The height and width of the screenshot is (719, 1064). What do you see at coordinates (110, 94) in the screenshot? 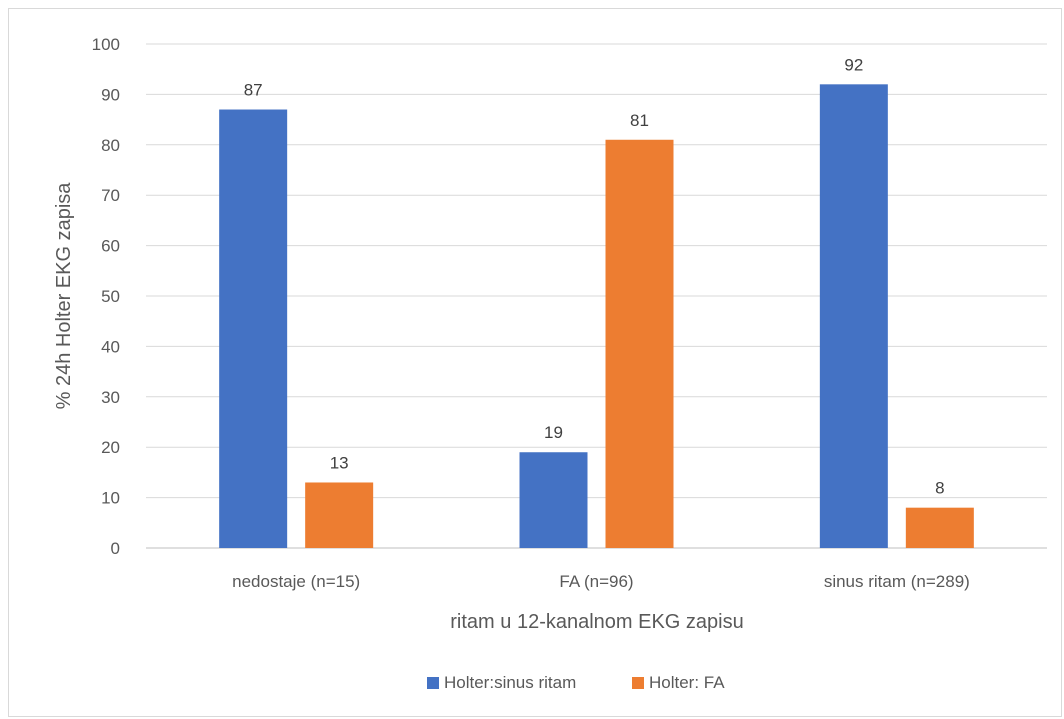
I see `y-tick-label: 90` at bounding box center [110, 94].